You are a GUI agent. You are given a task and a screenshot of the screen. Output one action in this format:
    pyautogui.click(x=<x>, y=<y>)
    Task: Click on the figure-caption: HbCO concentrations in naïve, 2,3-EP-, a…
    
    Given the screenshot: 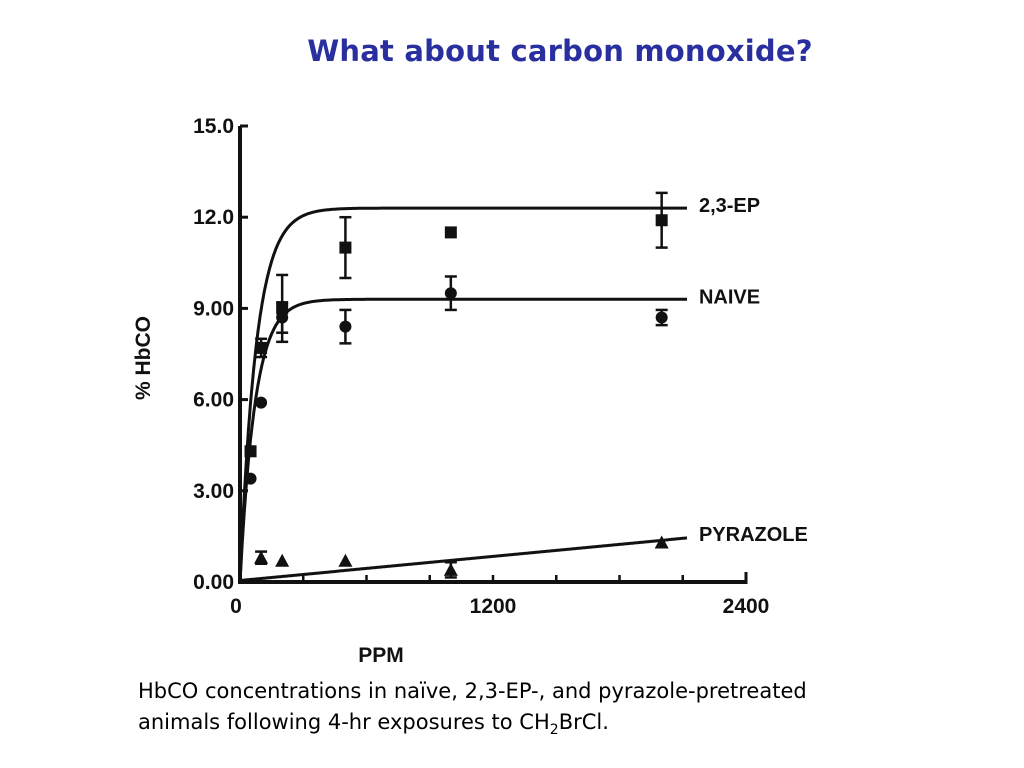 What is the action you would take?
    pyautogui.click(x=538, y=707)
    